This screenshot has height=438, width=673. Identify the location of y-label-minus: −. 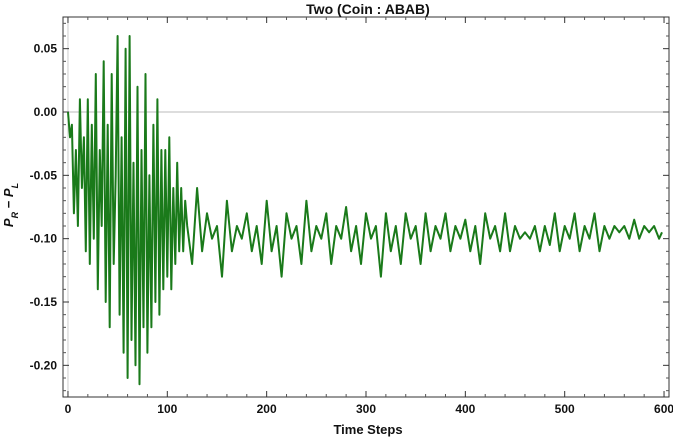
(8, 204).